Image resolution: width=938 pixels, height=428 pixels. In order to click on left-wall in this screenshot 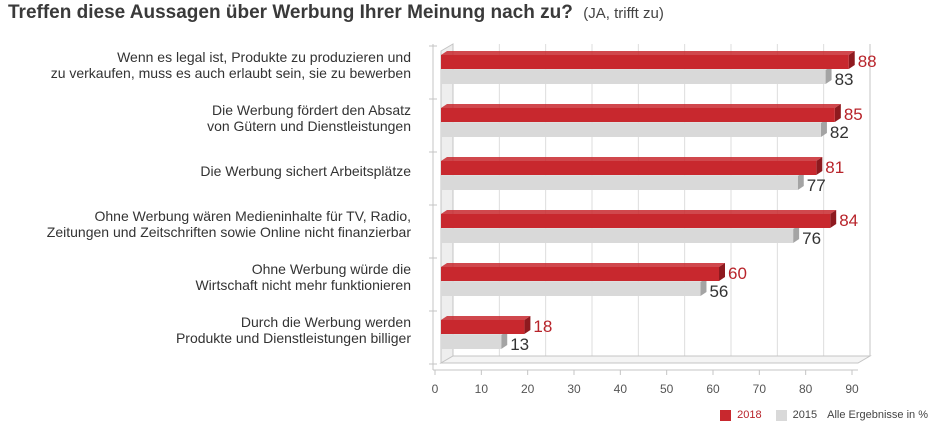, I will do `click(447, 203)`.